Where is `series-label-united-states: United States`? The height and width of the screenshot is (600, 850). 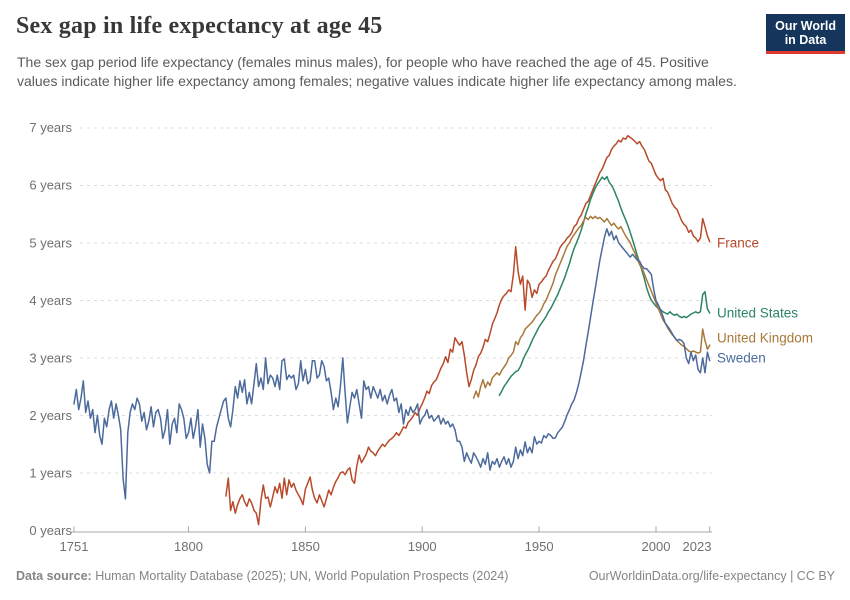 series-label-united-states: United States is located at coordinates (757, 313).